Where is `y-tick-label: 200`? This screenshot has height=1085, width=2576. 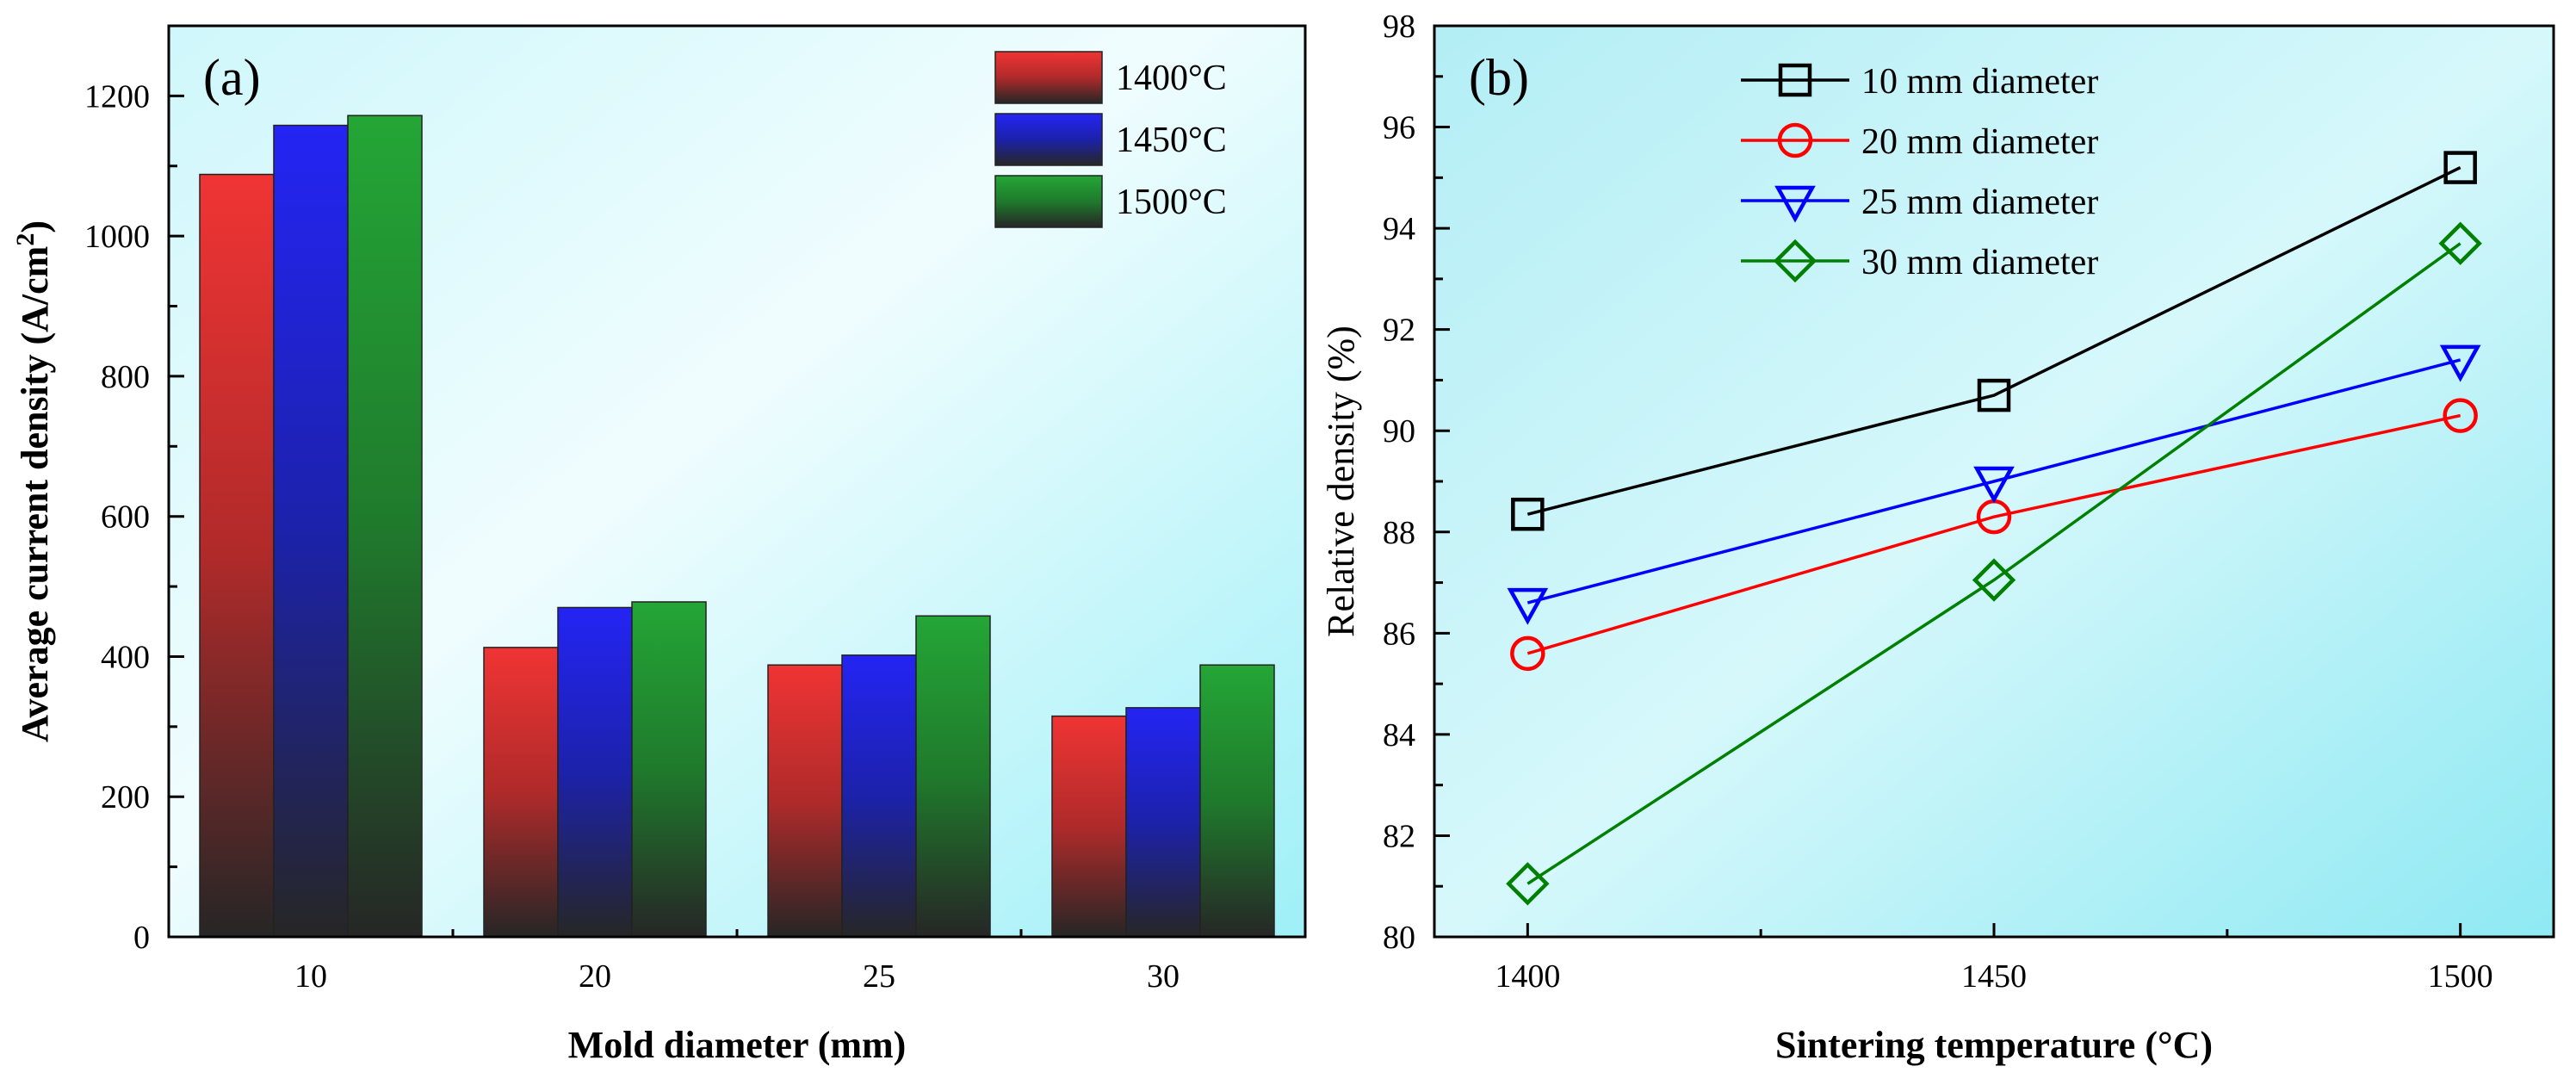
y-tick-label: 200 is located at coordinates (125, 797).